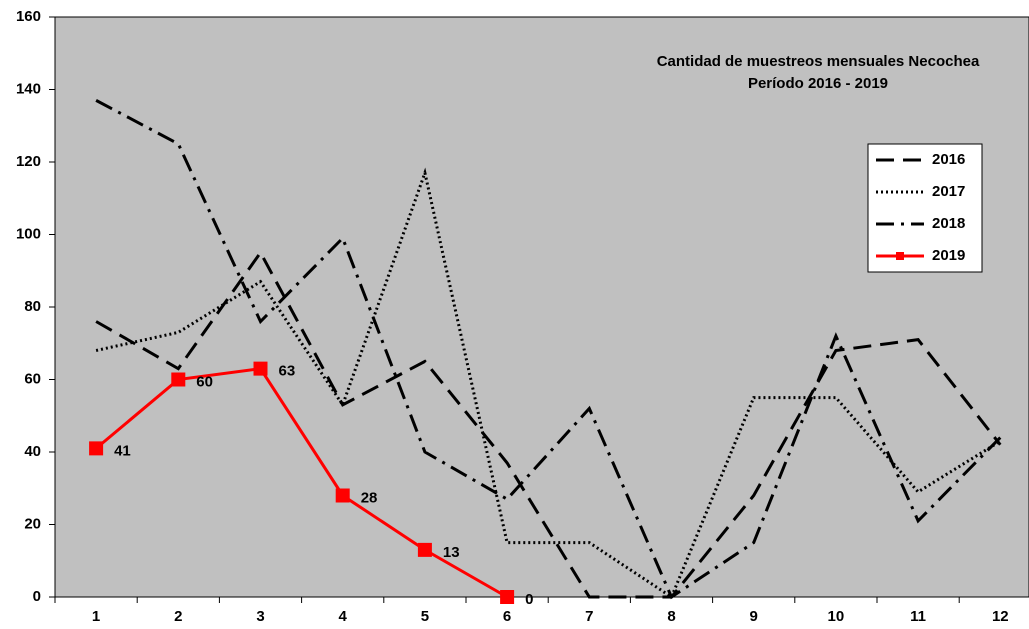  What do you see at coordinates (507, 616) in the screenshot?
I see `x-tick-label: 6` at bounding box center [507, 616].